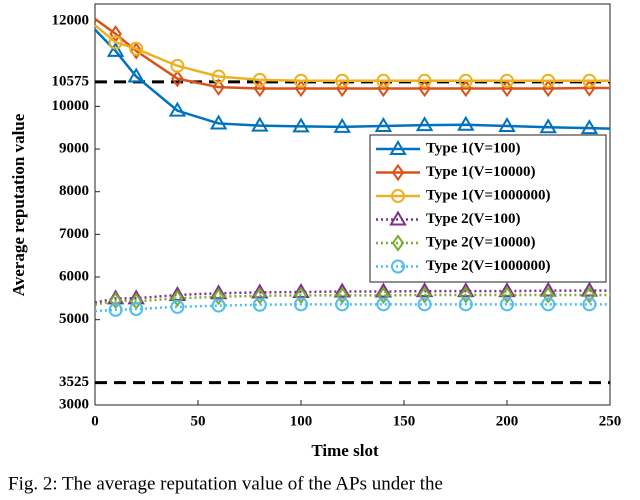 This screenshot has height=500, width=640. Describe the element at coordinates (481, 172) in the screenshot. I see `legend-label: Type 1(V=10000)` at that location.